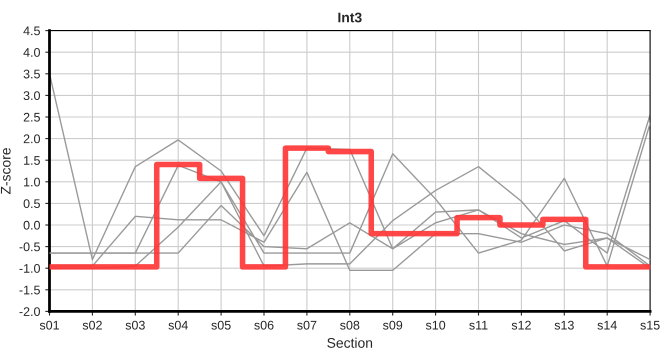 The height and width of the screenshot is (360, 660). What do you see at coordinates (178, 325) in the screenshot?
I see `x-tick-label: s04` at bounding box center [178, 325].